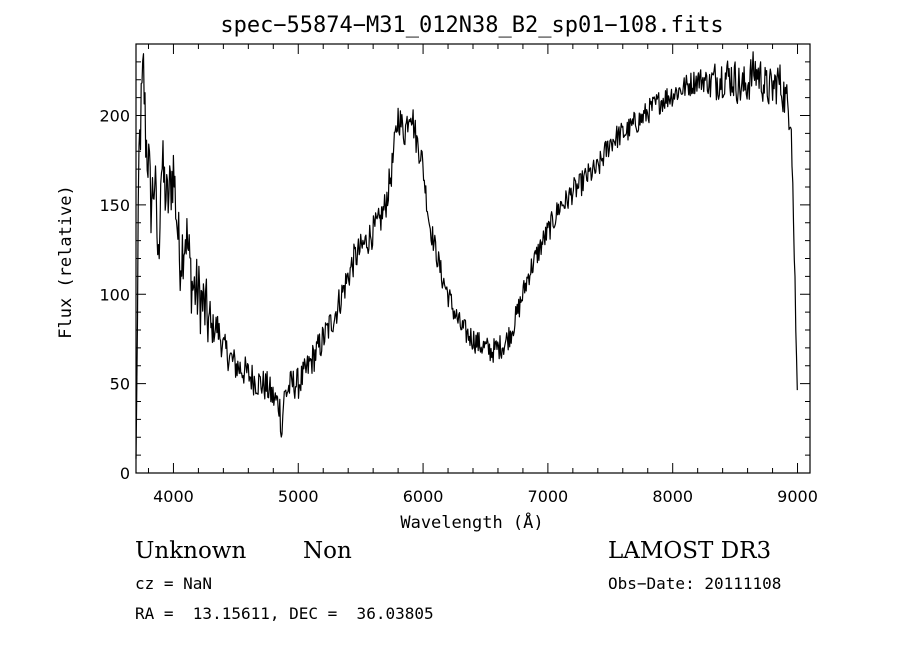 The image size is (900, 649). I want to click on x-tick-label: 6000, so click(423, 496).